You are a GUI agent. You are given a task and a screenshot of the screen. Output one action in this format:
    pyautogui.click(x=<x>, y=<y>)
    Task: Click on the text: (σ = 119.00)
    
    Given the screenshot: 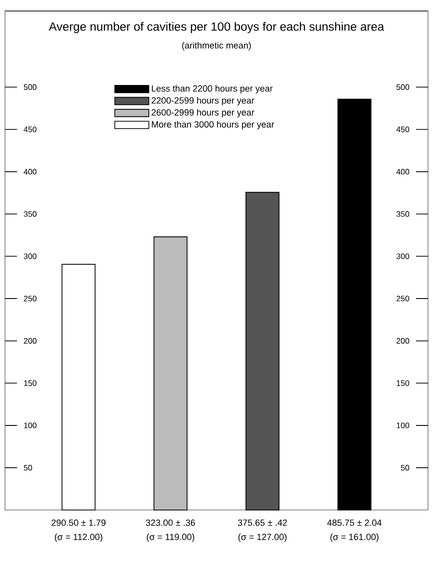 What is the action you would take?
    pyautogui.click(x=170, y=538)
    